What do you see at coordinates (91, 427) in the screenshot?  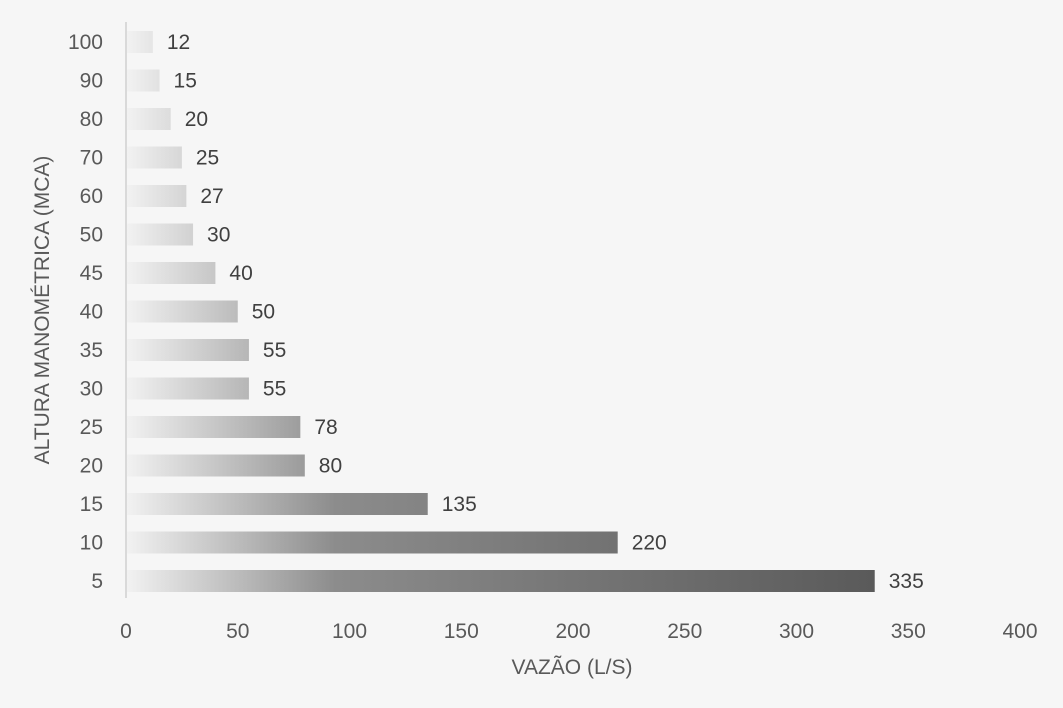 I see `y-tick-label: 25` at bounding box center [91, 427].